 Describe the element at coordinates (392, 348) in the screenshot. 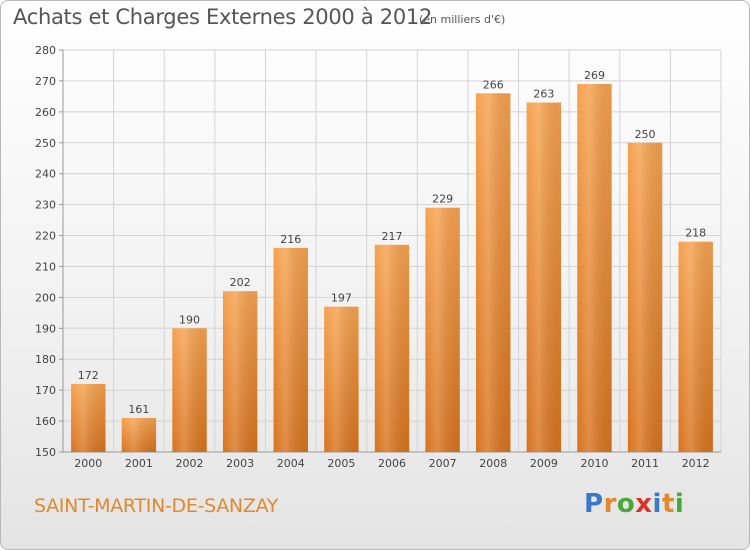

I see `bar-shine-2006` at that location.